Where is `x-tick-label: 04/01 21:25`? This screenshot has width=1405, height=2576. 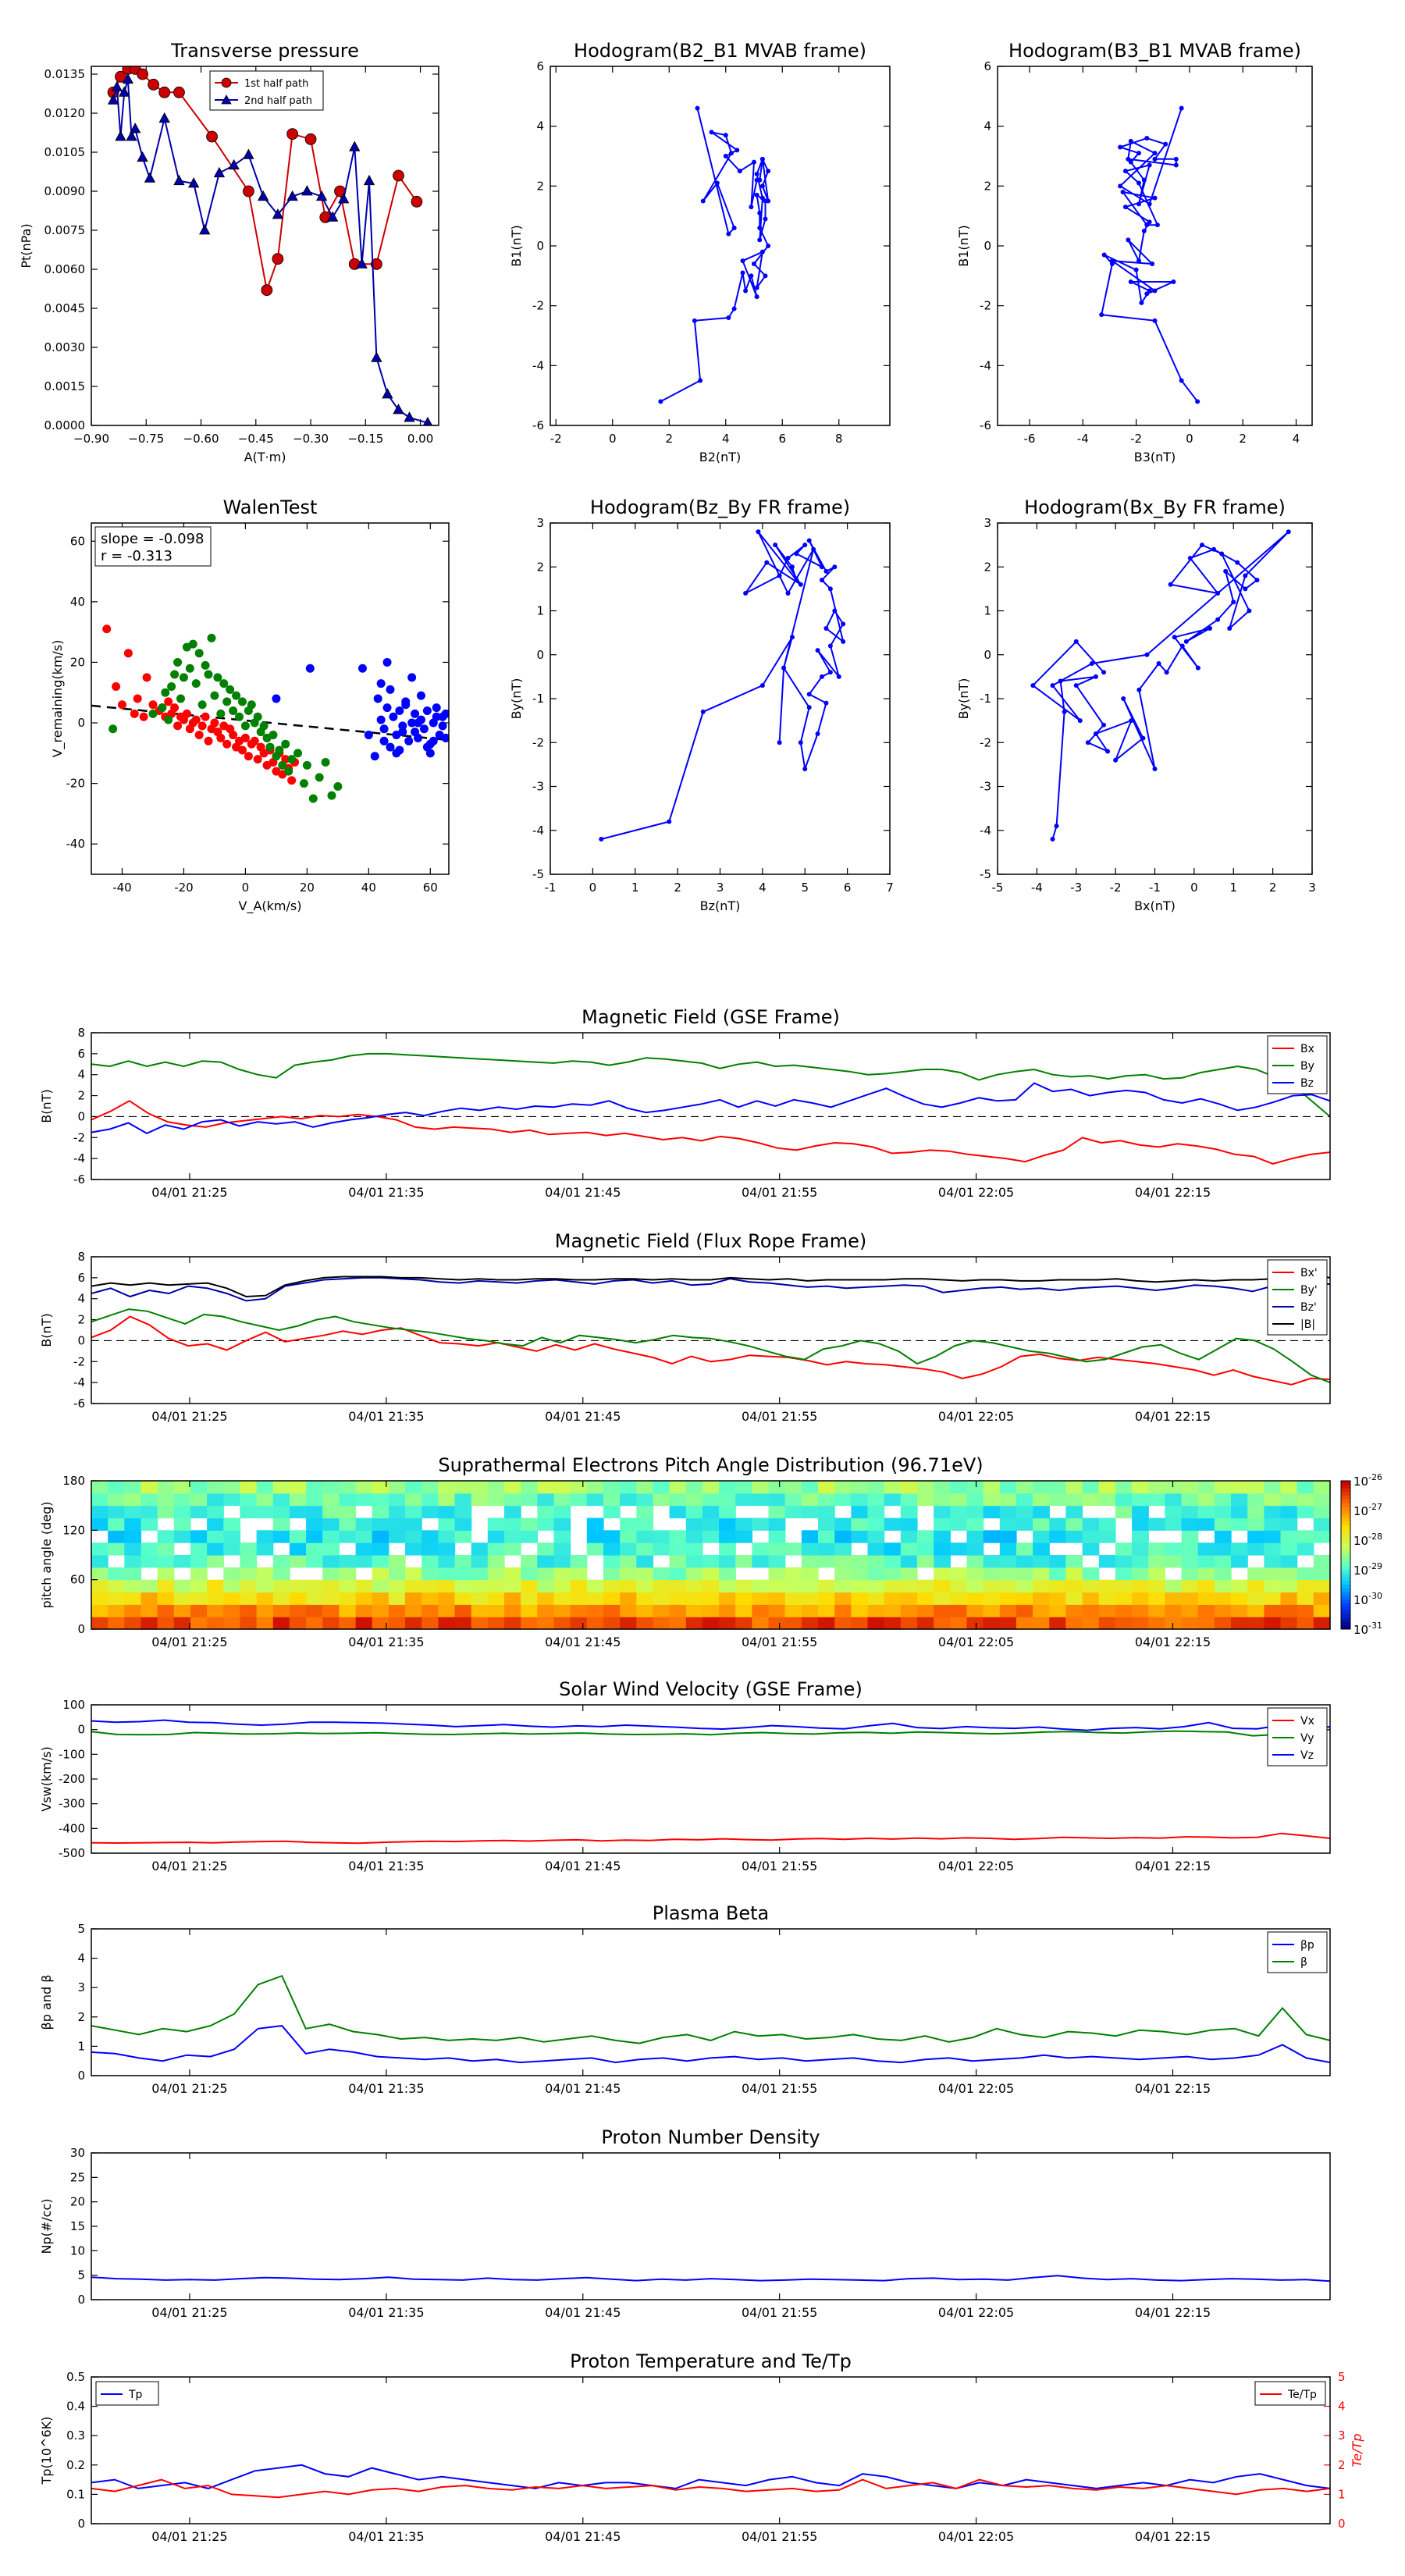
x-tick-label: 04/01 21:25 is located at coordinates (189, 2536).